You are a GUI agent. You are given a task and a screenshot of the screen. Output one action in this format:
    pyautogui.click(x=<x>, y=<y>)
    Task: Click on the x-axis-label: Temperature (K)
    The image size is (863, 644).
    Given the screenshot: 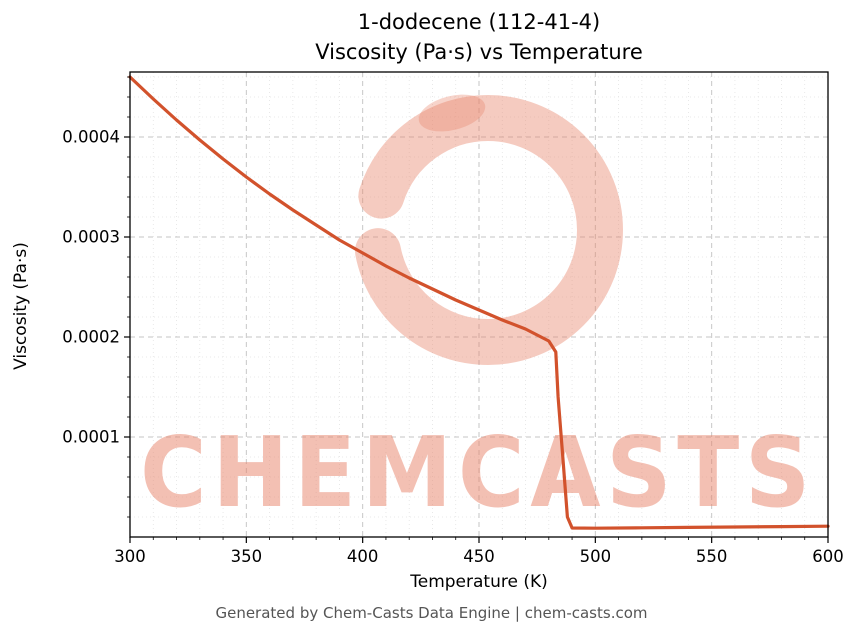 What is the action you would take?
    pyautogui.click(x=479, y=582)
    